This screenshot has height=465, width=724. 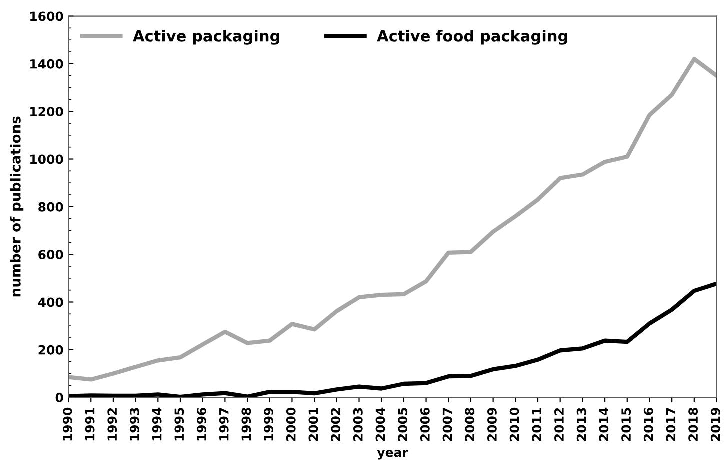 I want to click on x-tick-label: 2005, so click(x=403, y=425).